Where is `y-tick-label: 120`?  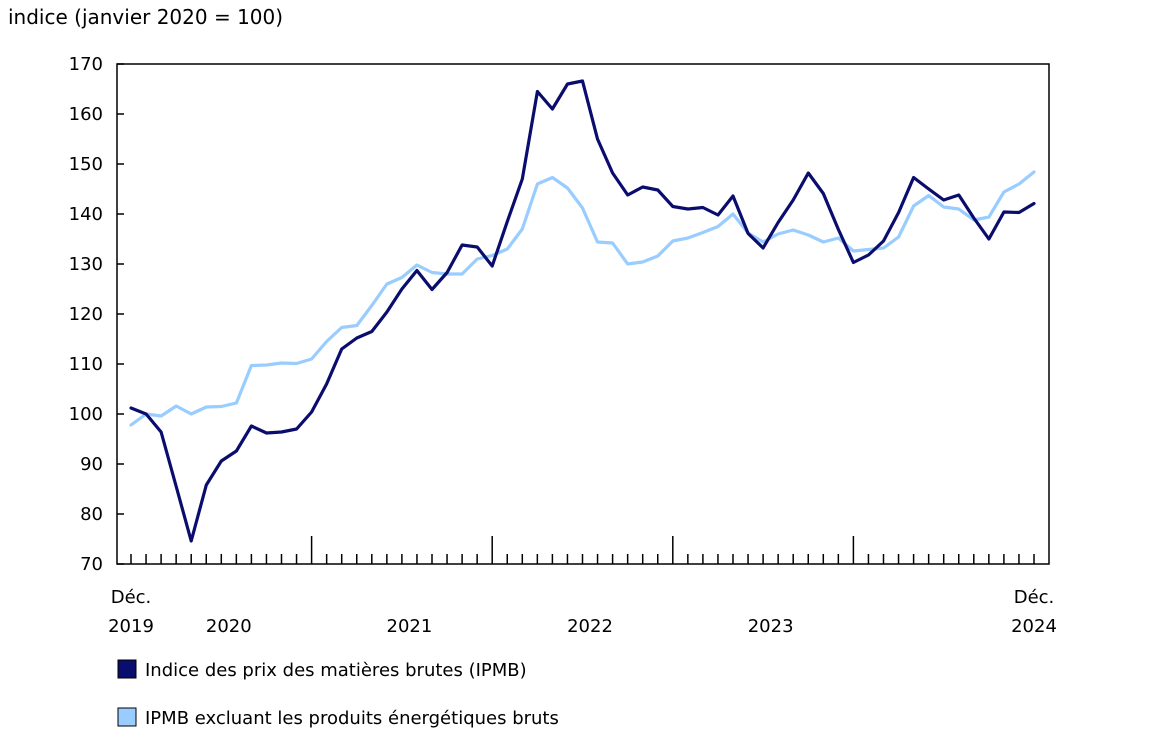
y-tick-label: 120 is located at coordinates (86, 314).